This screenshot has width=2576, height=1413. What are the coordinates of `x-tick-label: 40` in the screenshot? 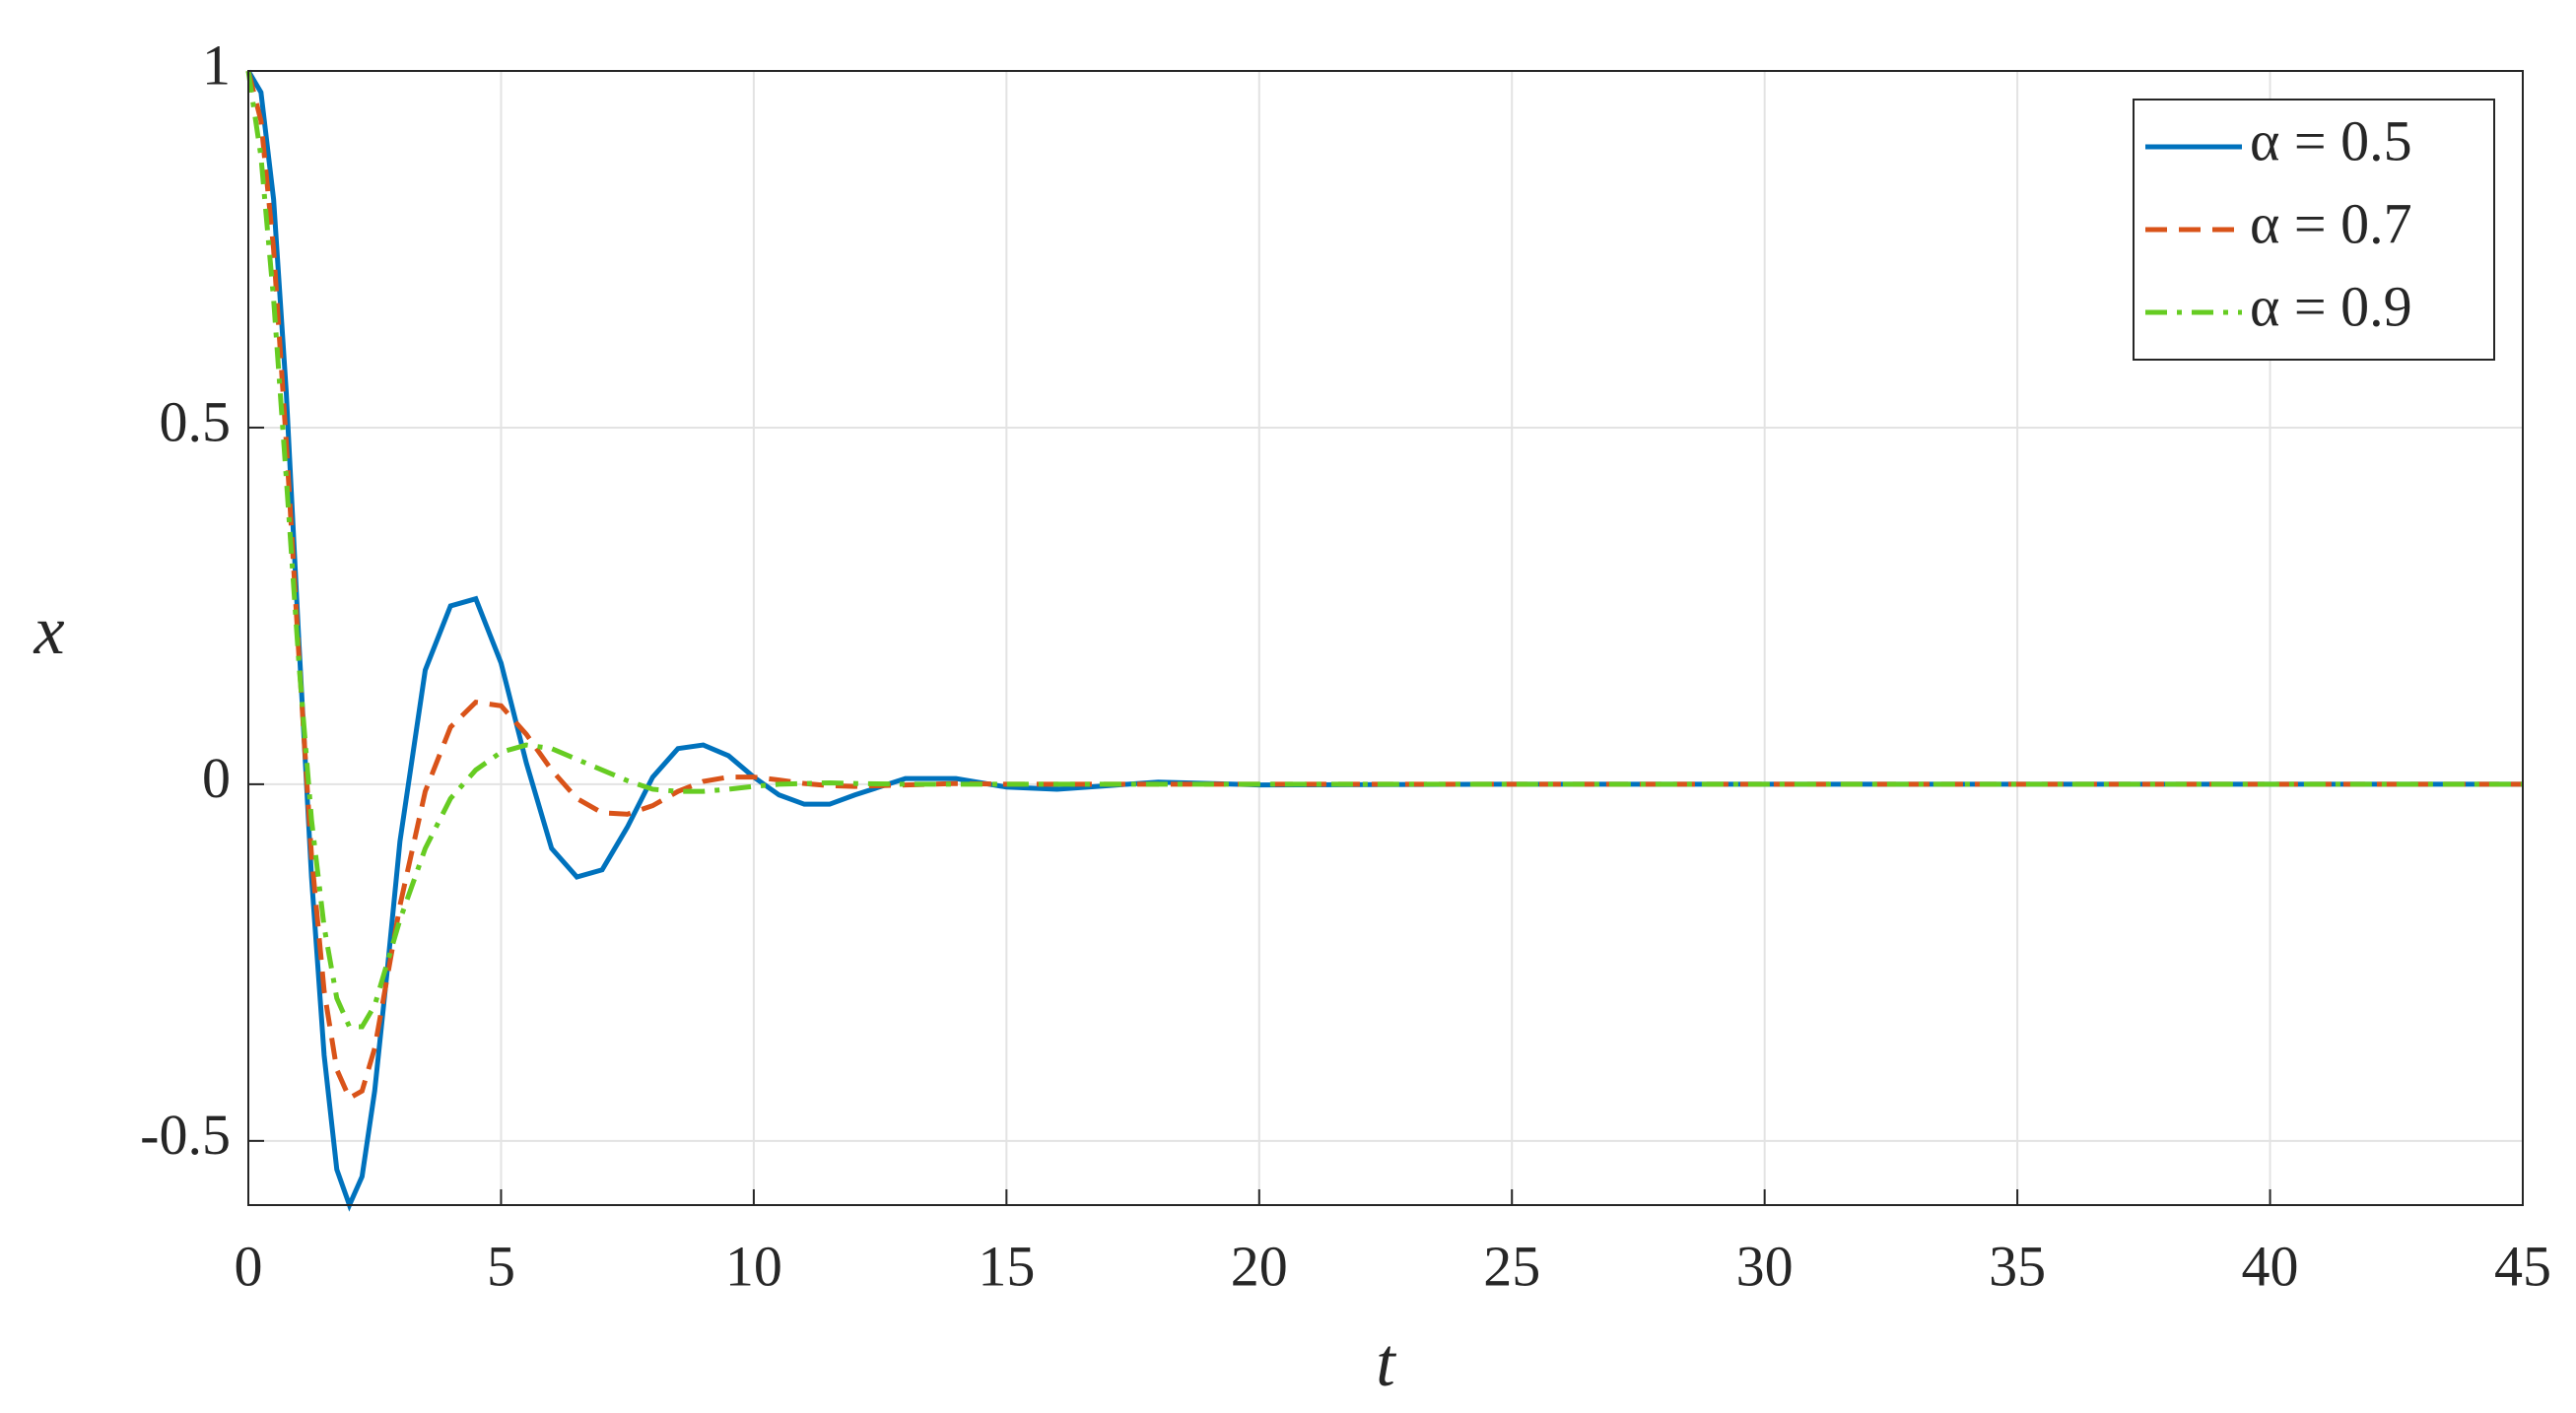 It's located at (2270, 1266).